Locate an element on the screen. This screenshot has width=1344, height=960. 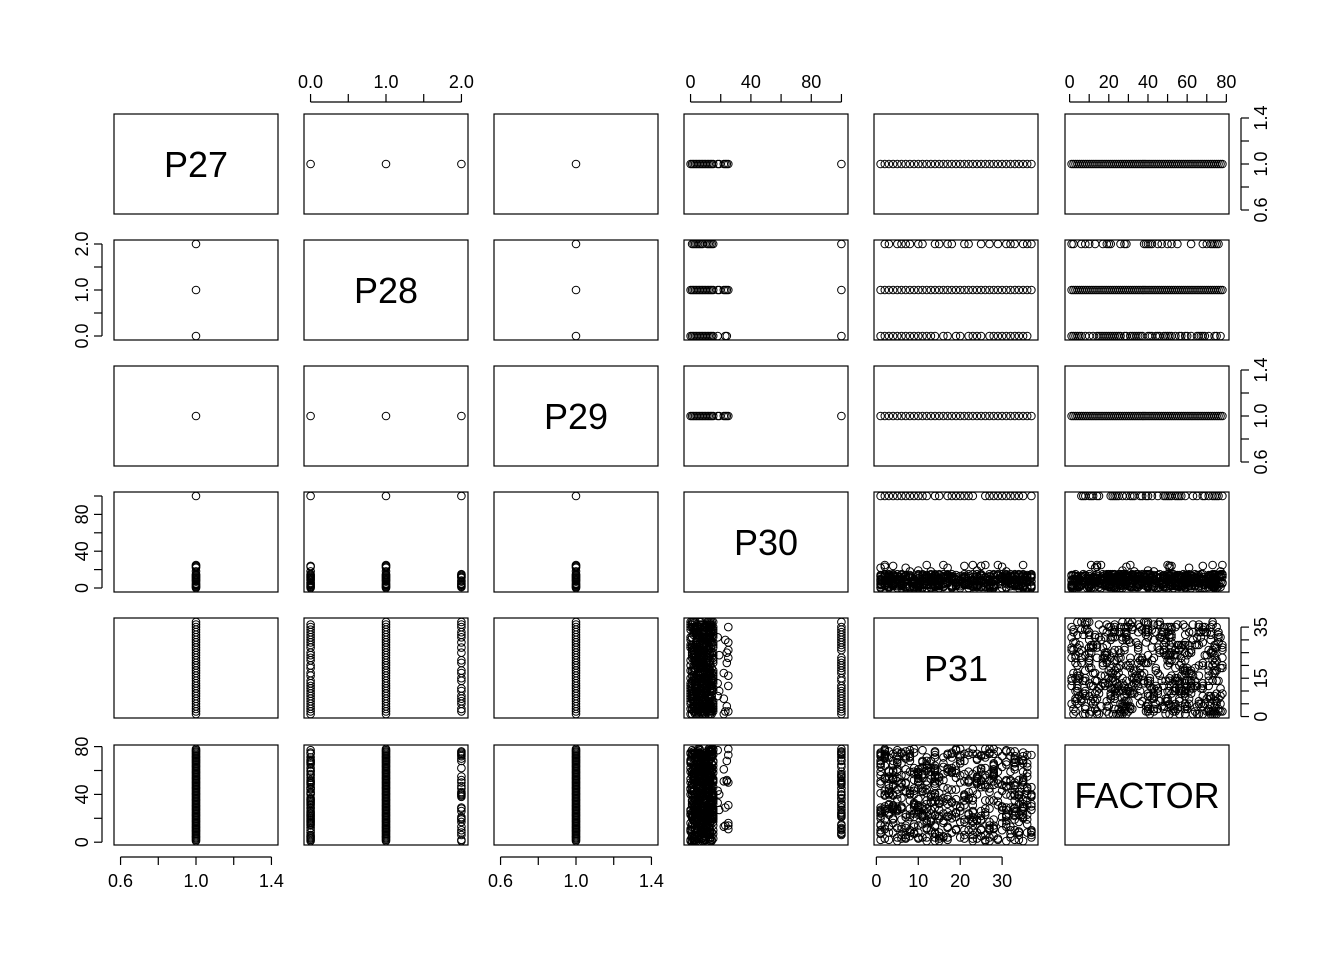
panel-P30-vs-P27 is located at coordinates (196, 542).